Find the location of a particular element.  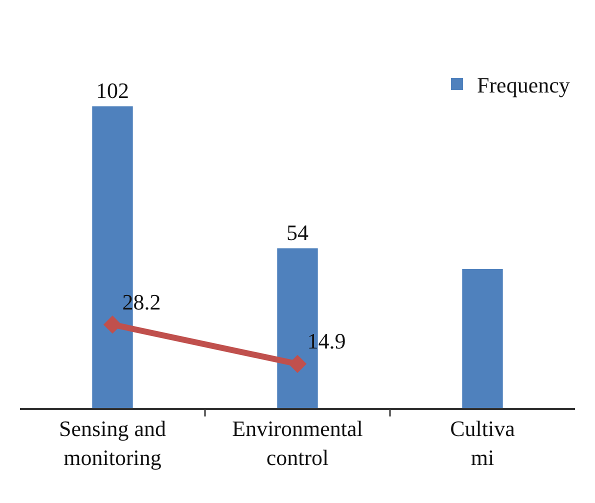

x-tick-label: Cultiva mi is located at coordinates (483, 443).